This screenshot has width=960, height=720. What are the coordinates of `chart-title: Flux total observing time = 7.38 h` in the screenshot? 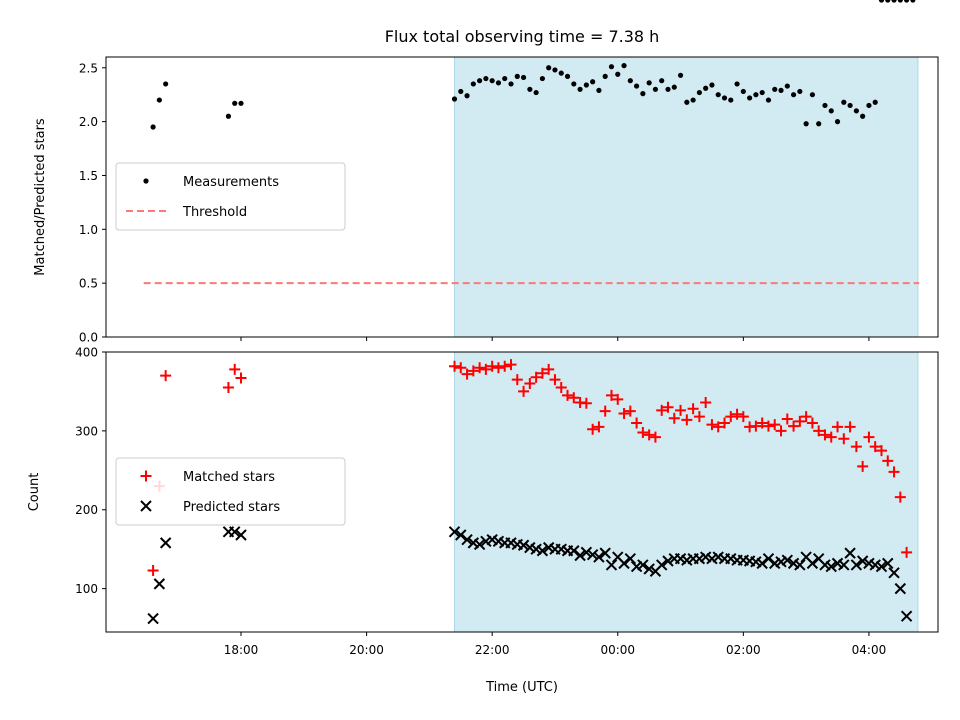 It's located at (522, 36).